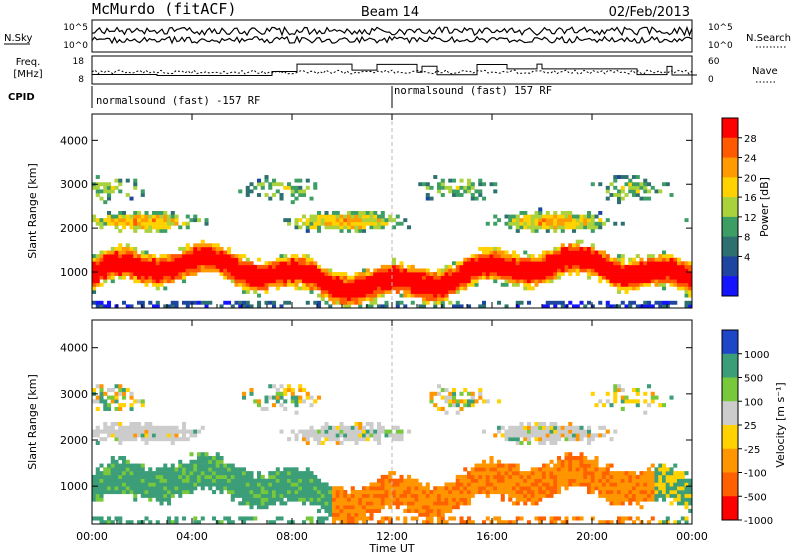 The image size is (800, 554). Describe the element at coordinates (750, 198) in the screenshot. I see `colorbar-tick-label: 16` at that location.